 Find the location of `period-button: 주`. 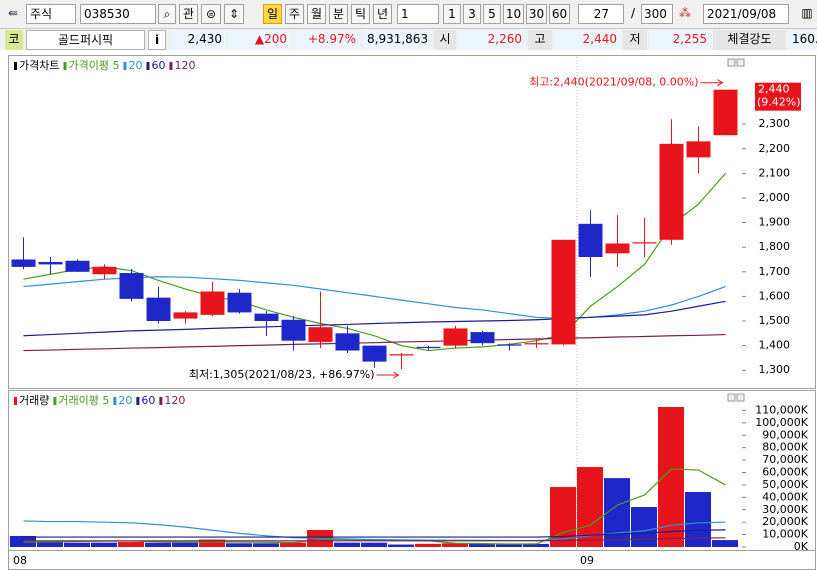

period-button: 주 is located at coordinates (294, 14).